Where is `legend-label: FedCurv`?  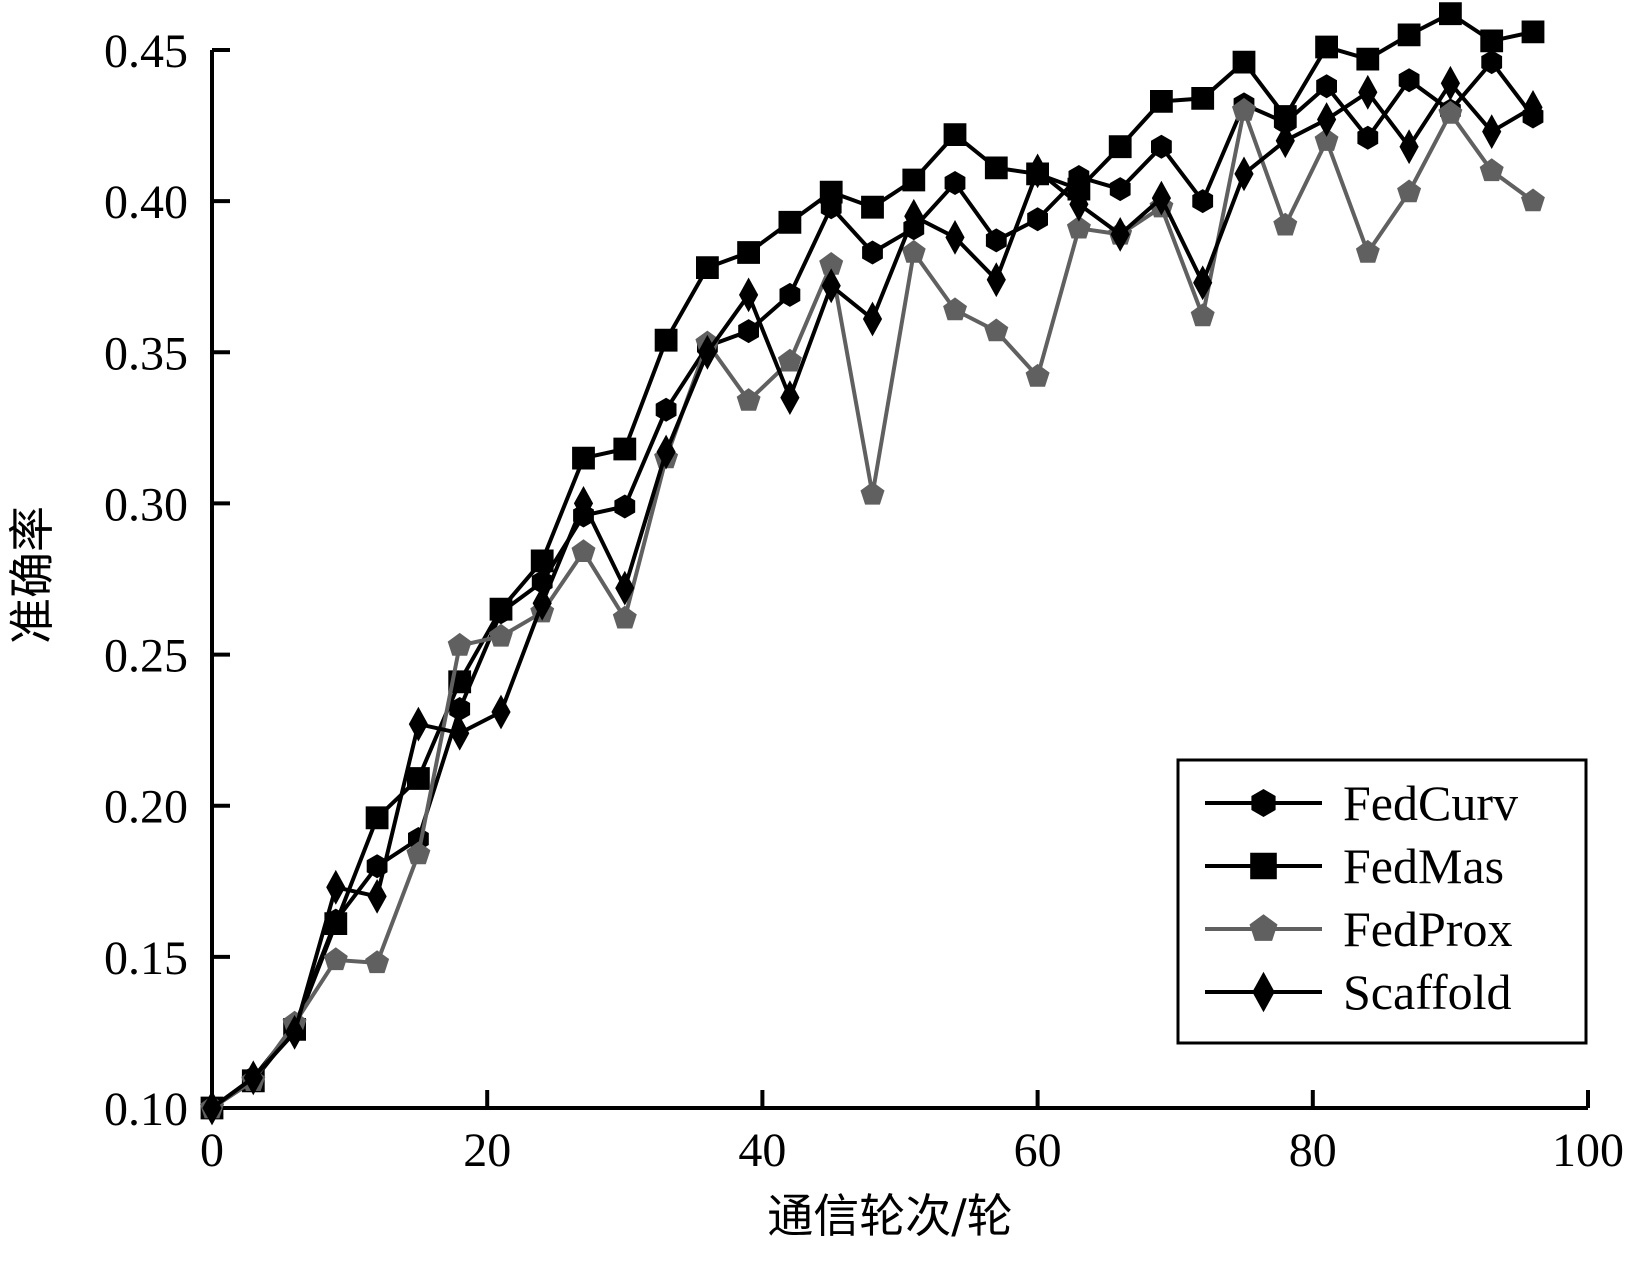
legend-label: FedCurv is located at coordinates (1430, 803).